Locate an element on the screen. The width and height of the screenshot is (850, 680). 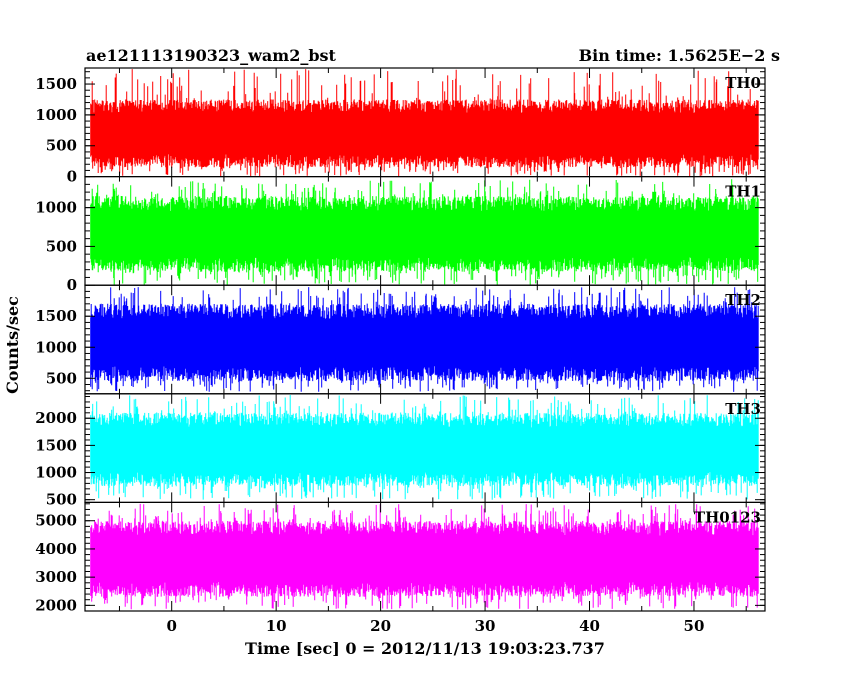
series-th3-trace is located at coordinates (424, 447).